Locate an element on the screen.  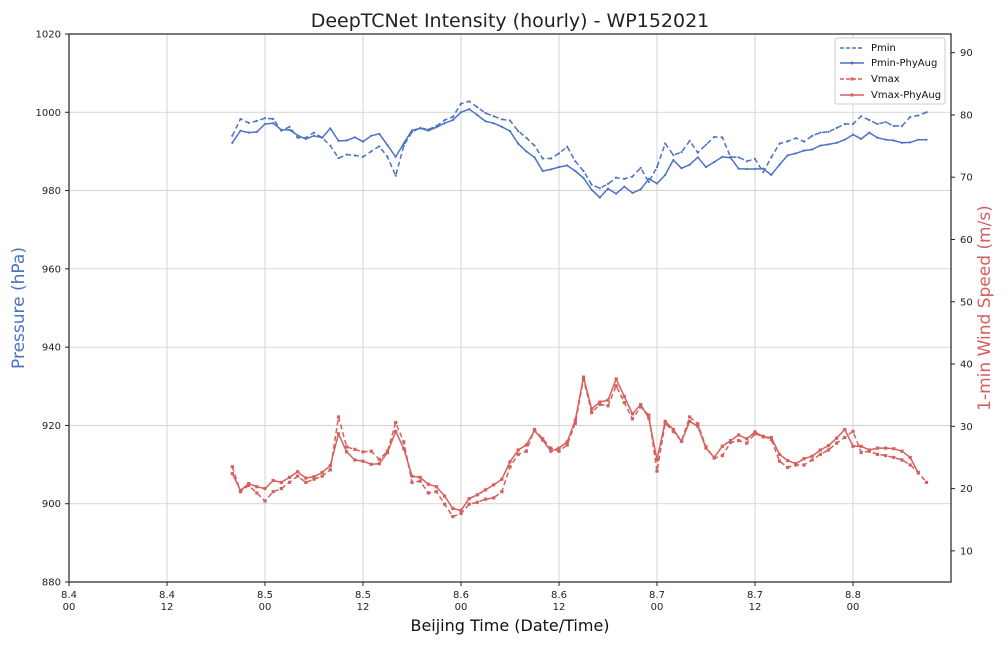
legend-label-pmin-phyaug: Pmin-PhyAug is located at coordinates (904, 63).